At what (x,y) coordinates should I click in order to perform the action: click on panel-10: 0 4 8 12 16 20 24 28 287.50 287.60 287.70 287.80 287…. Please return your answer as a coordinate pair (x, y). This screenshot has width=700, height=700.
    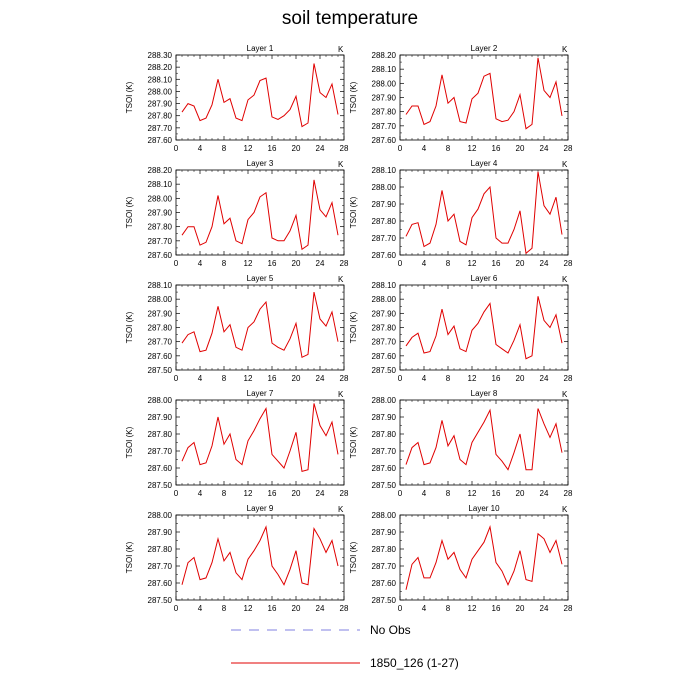
    Looking at the image, I should click on (461, 558).